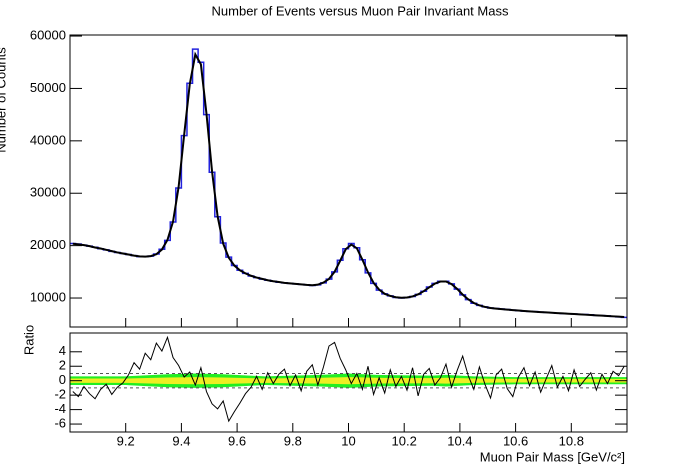  Describe the element at coordinates (515, 440) in the screenshot. I see `x-tick-label: 10.6` at that location.